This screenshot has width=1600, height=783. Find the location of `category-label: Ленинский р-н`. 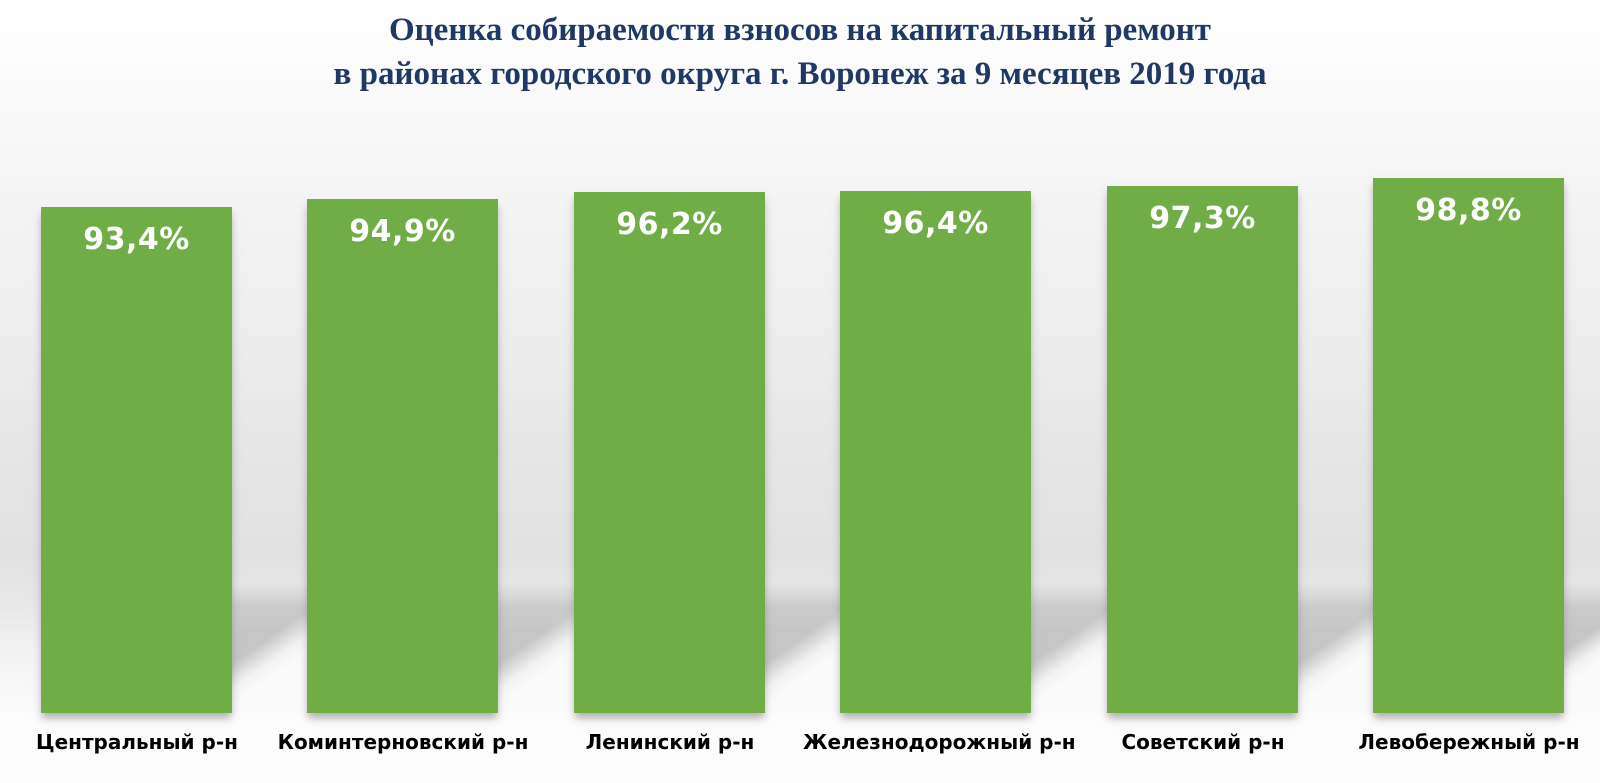

category-label: Ленинский р-н is located at coordinates (670, 742).